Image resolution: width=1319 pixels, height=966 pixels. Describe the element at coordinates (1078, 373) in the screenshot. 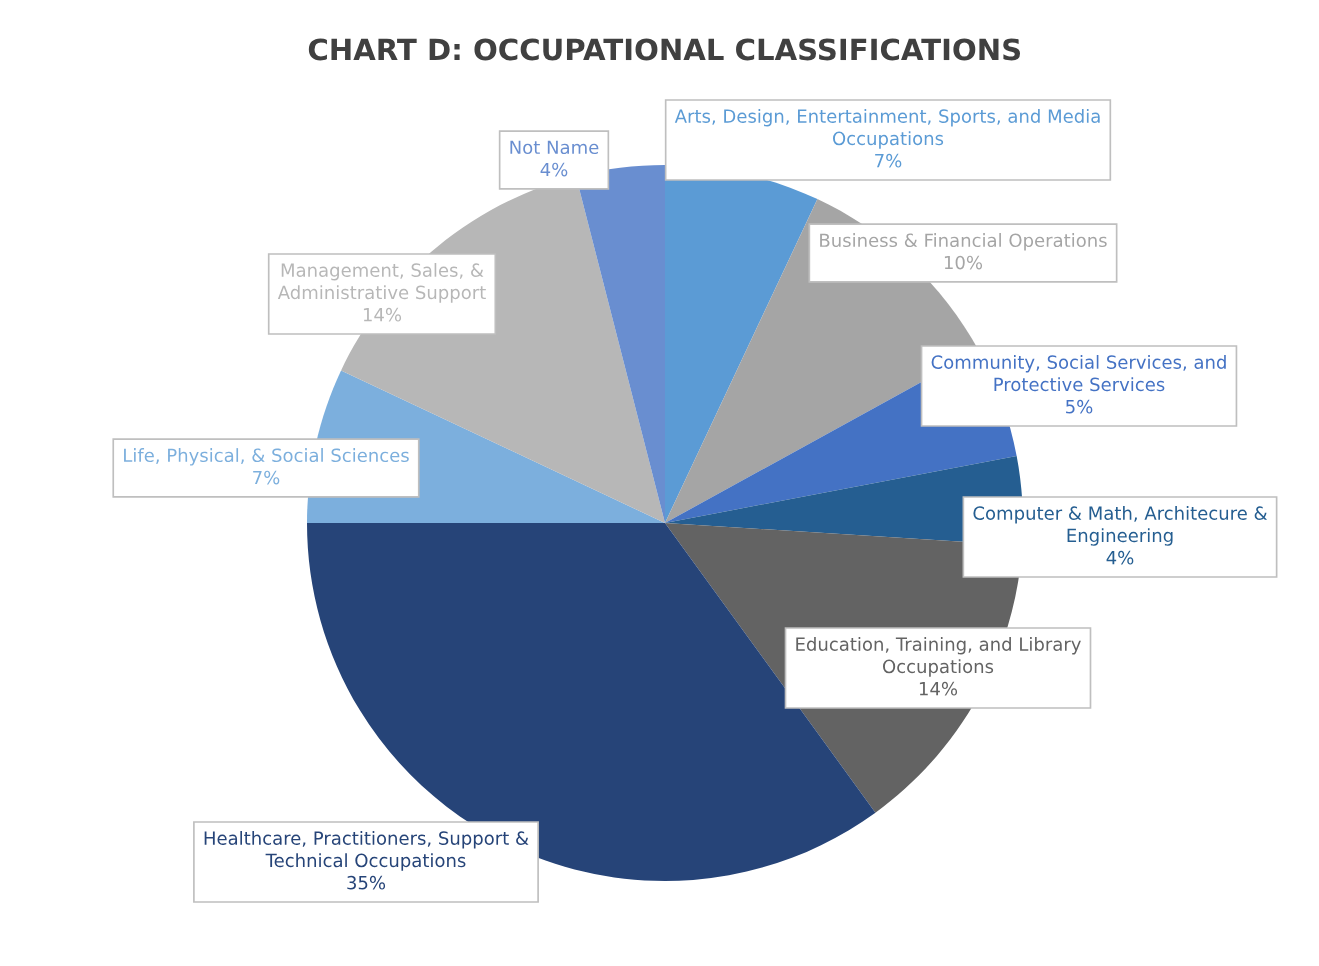

I see `slice-label: Community, Social Services, and Protective Services` at that location.